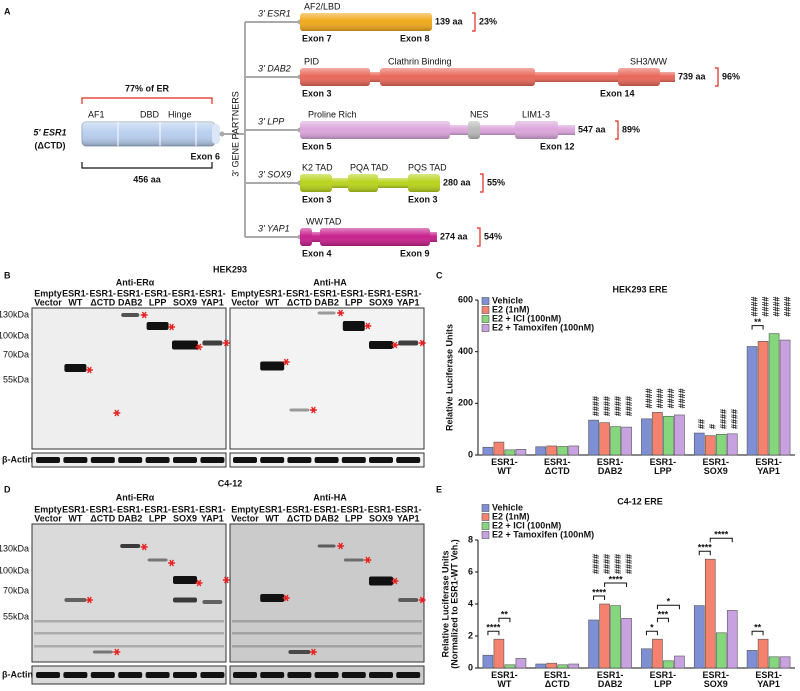 The width and height of the screenshot is (800, 691). I want to click on exon-label: Exon 7, so click(317, 38).